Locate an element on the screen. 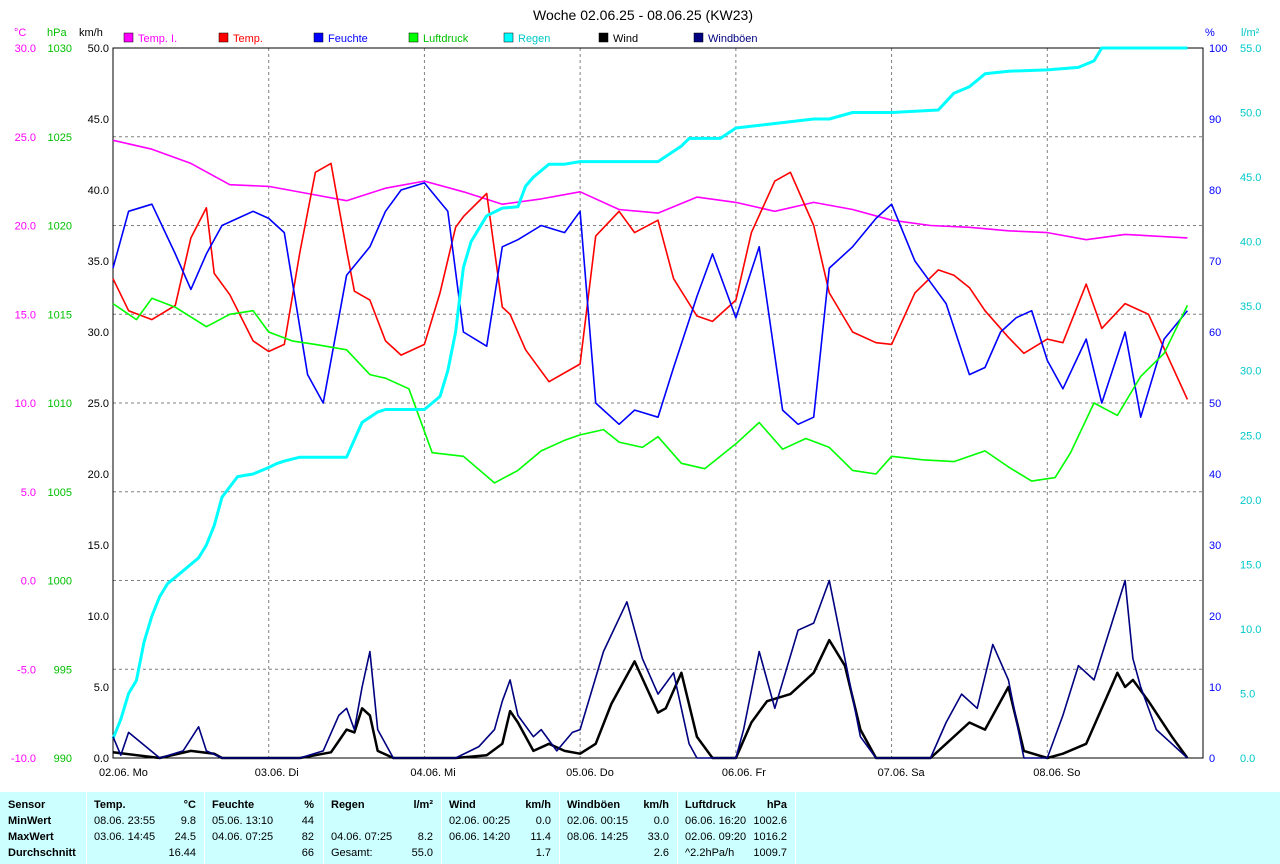 The image size is (1280, 864). humidity-tick-label: 50 is located at coordinates (1215, 404).